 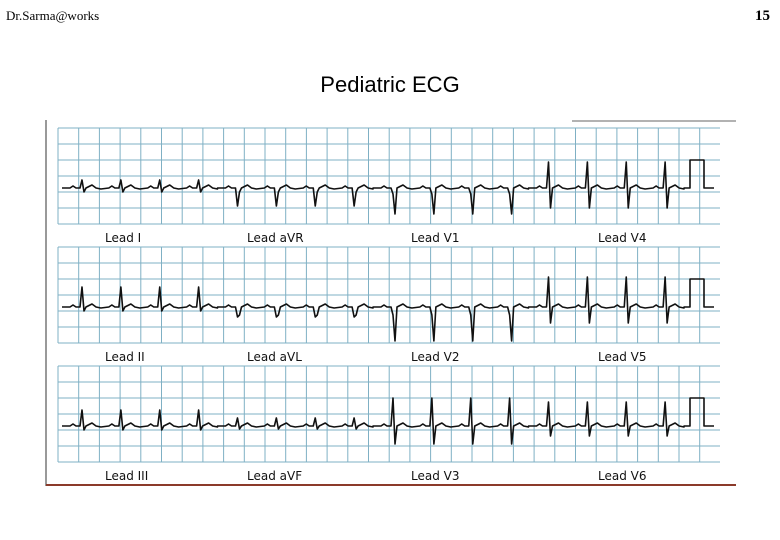 I want to click on lead-label: Lead V3, so click(x=435, y=476).